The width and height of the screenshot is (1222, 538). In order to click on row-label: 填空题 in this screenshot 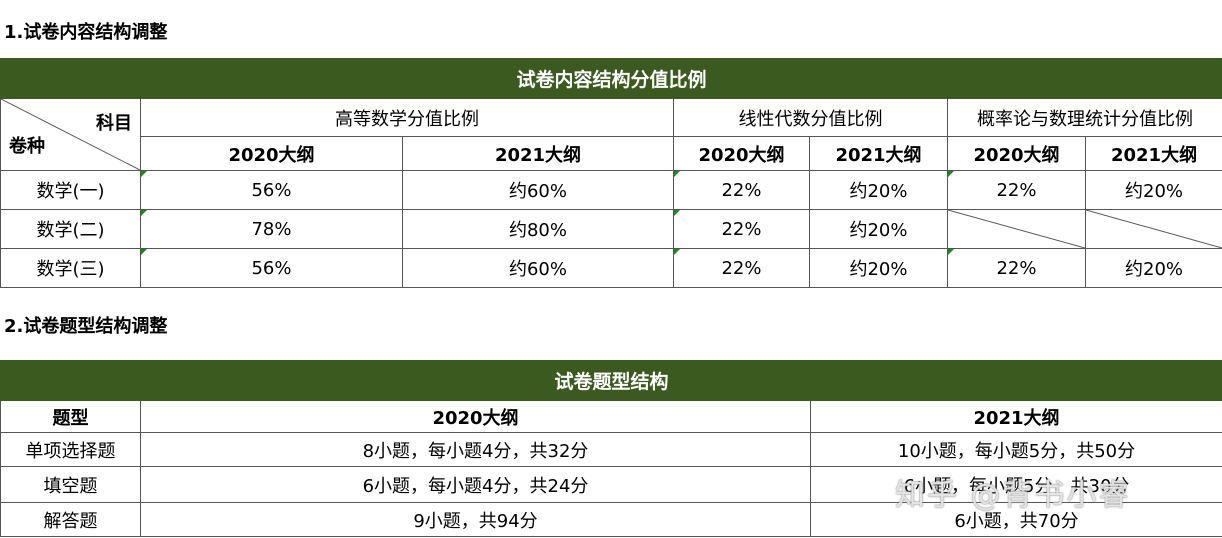, I will do `click(70, 484)`.